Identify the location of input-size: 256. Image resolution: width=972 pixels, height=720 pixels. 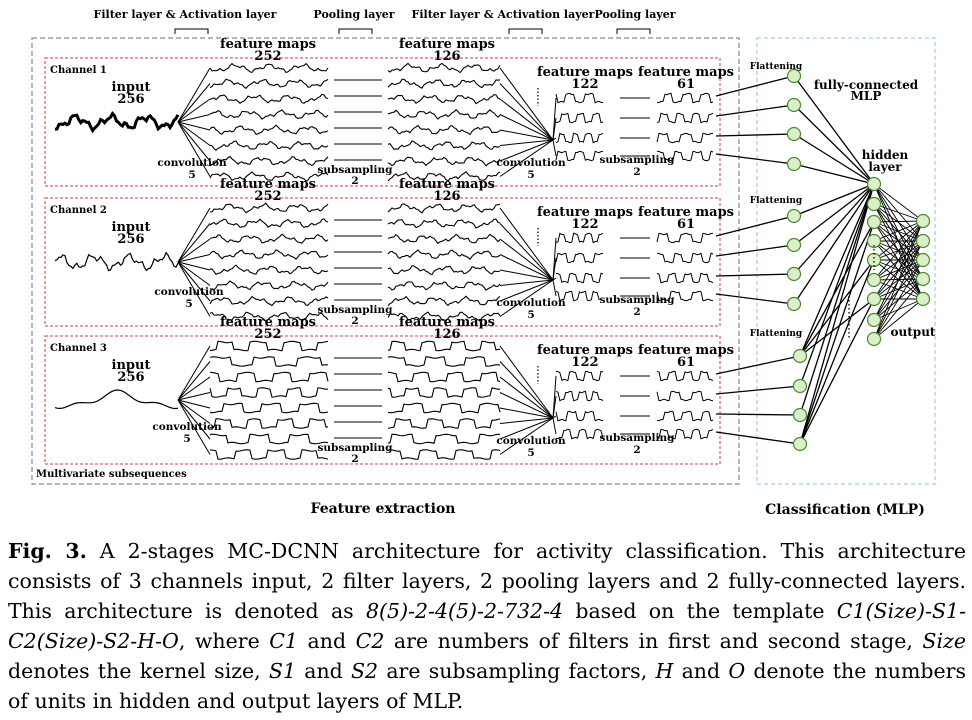
(130, 377).